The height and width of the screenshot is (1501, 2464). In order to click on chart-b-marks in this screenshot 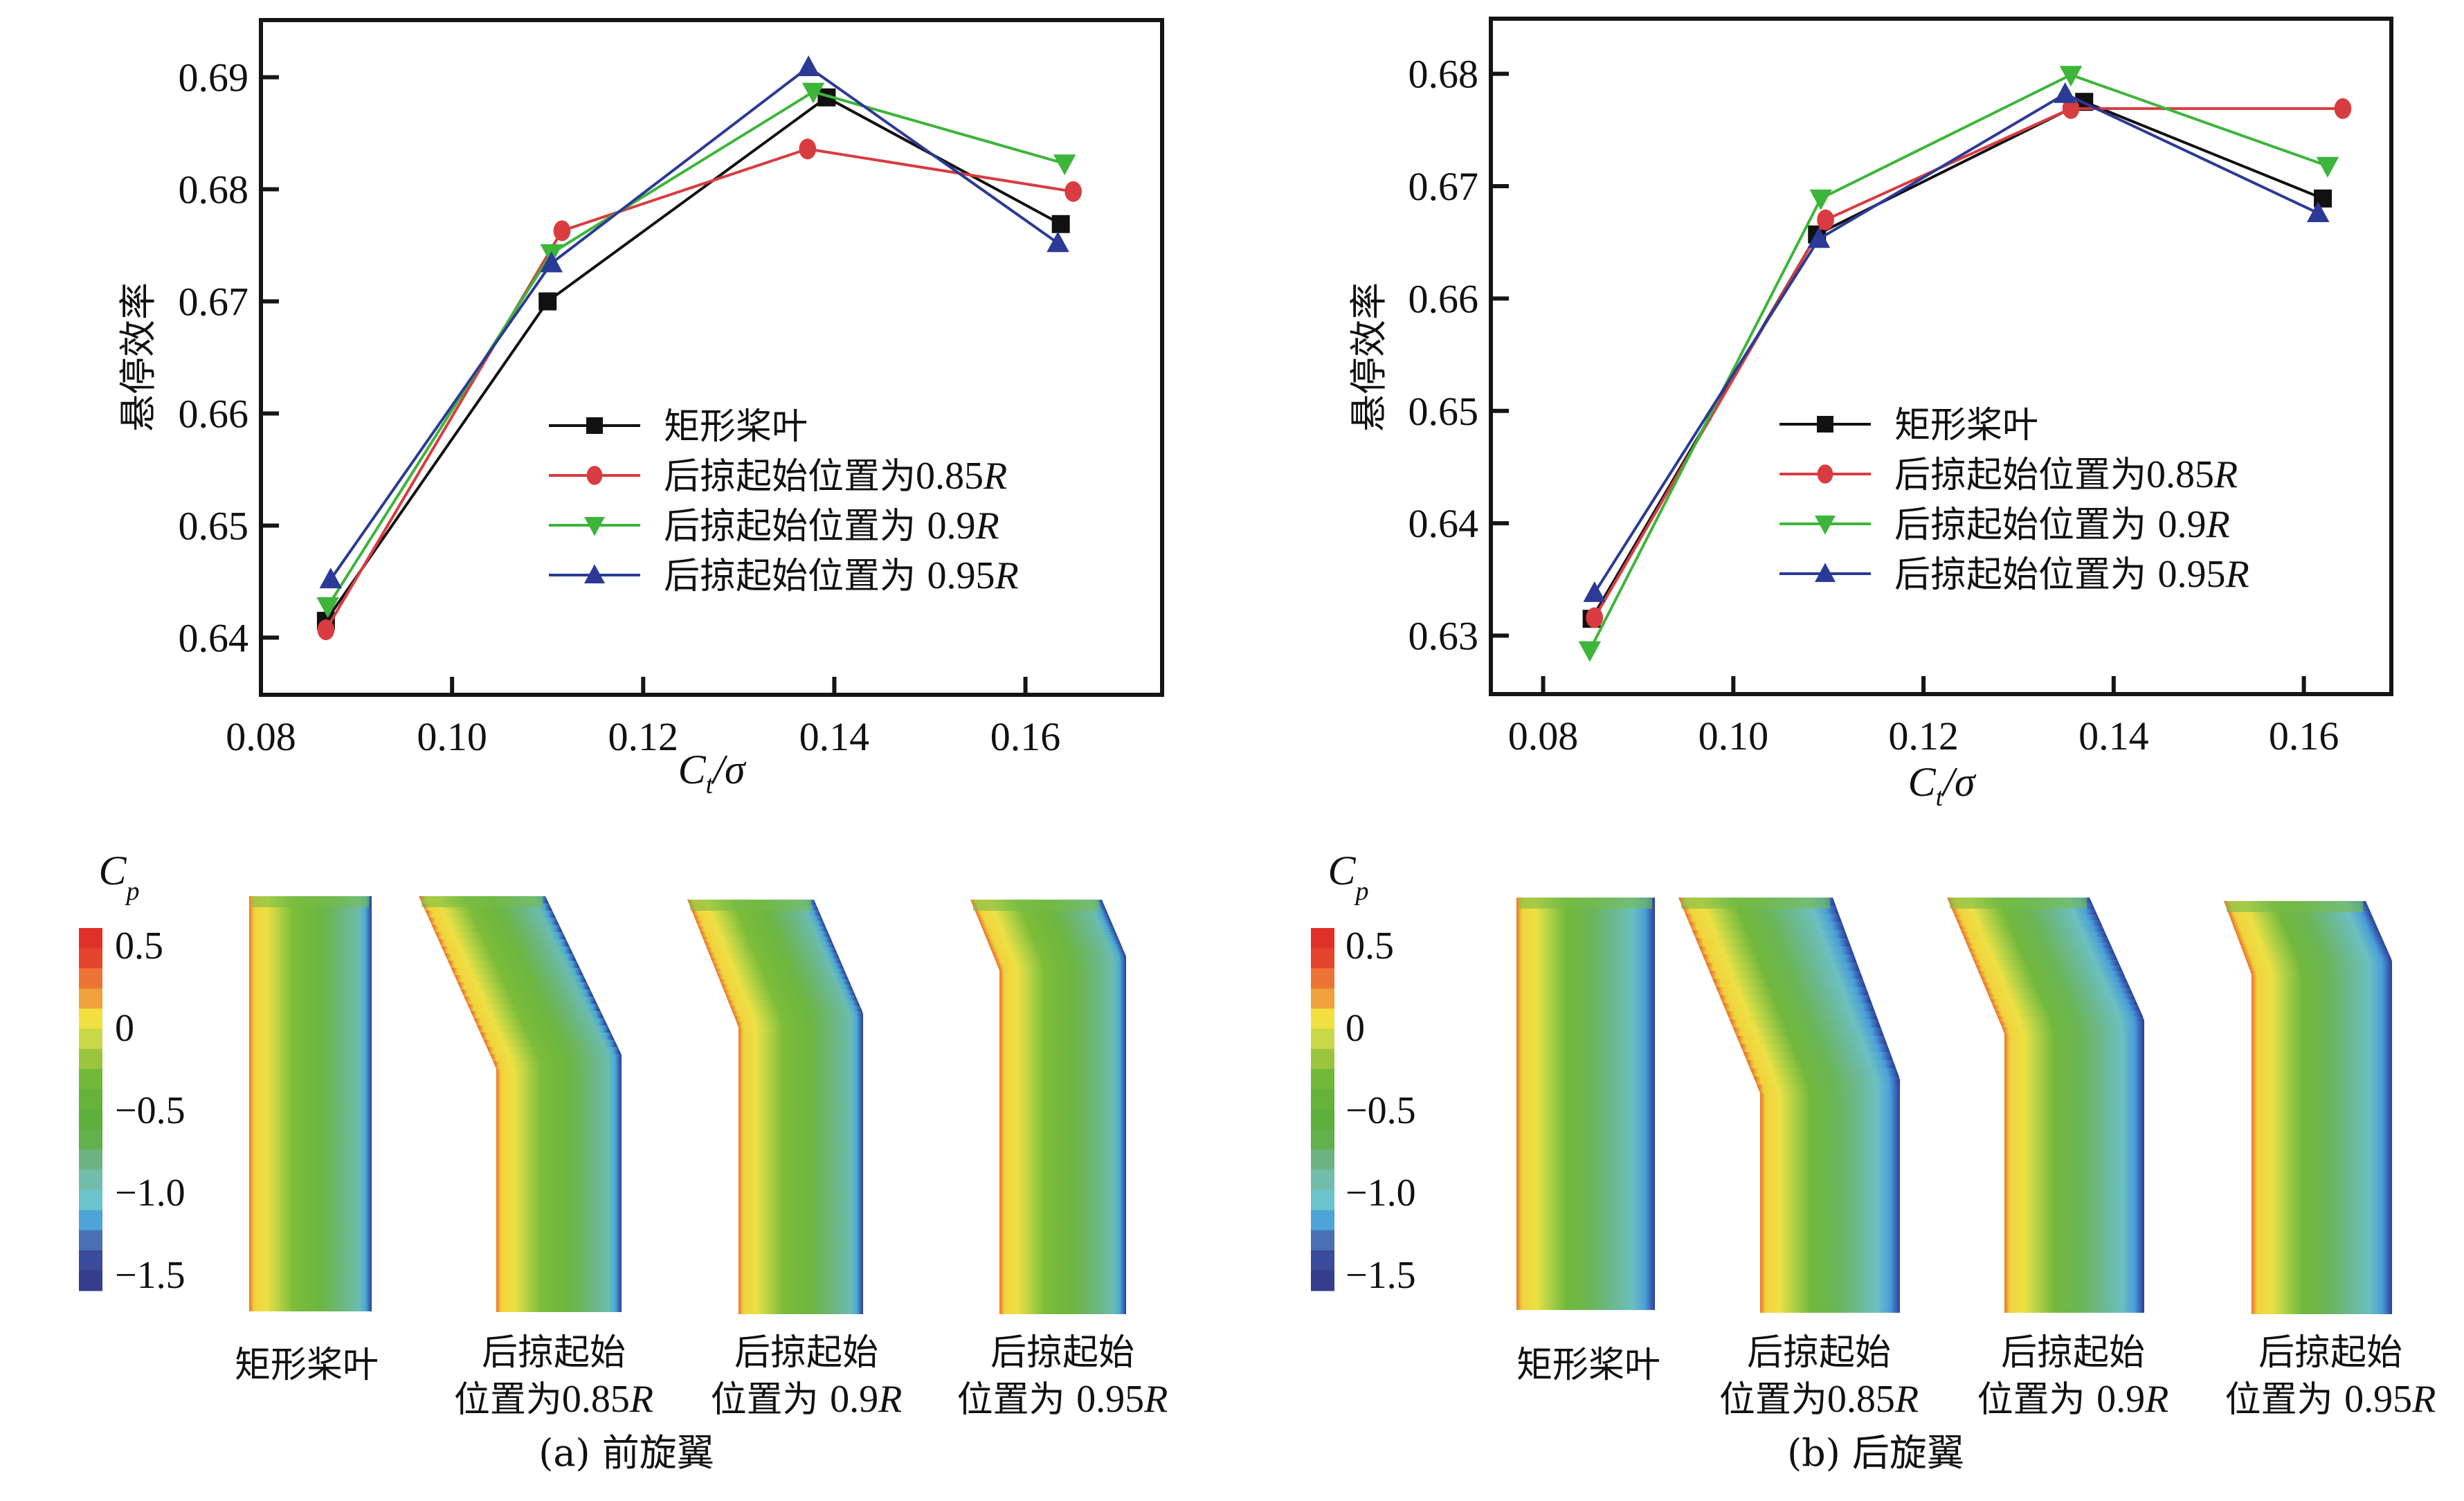, I will do `click(1965, 364)`.